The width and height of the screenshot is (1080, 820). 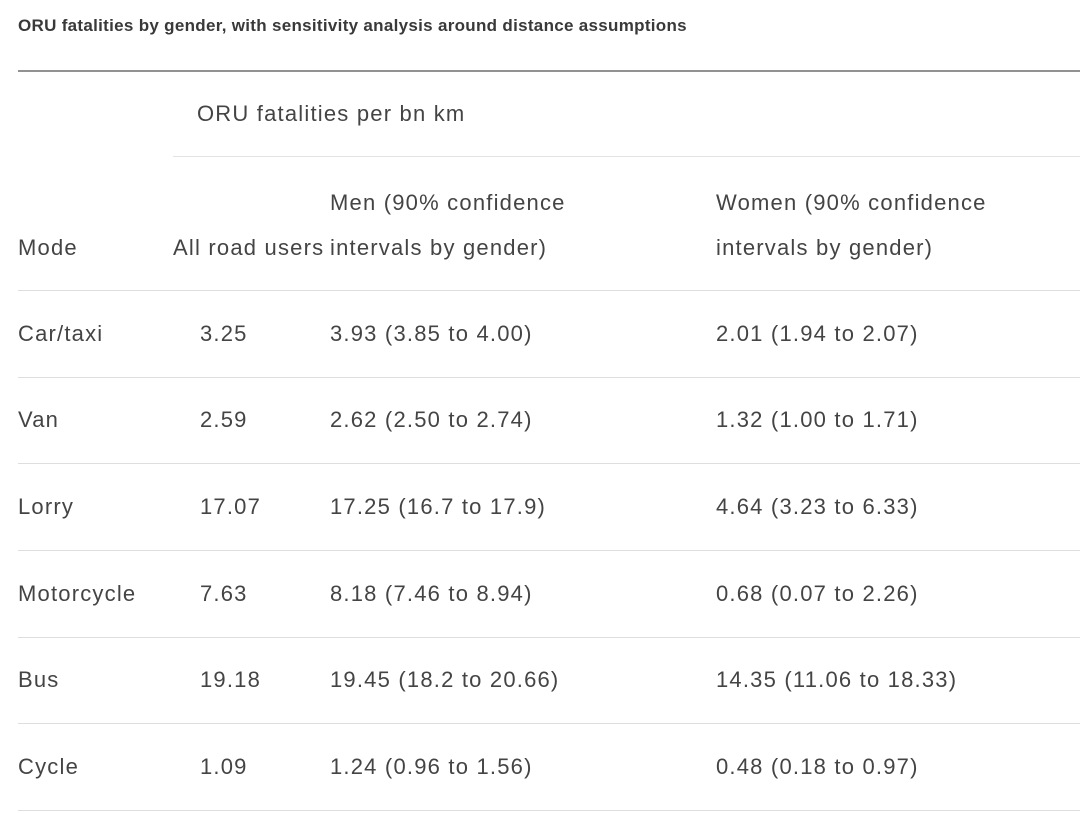 I want to click on mode-cell: Van, so click(x=39, y=420).